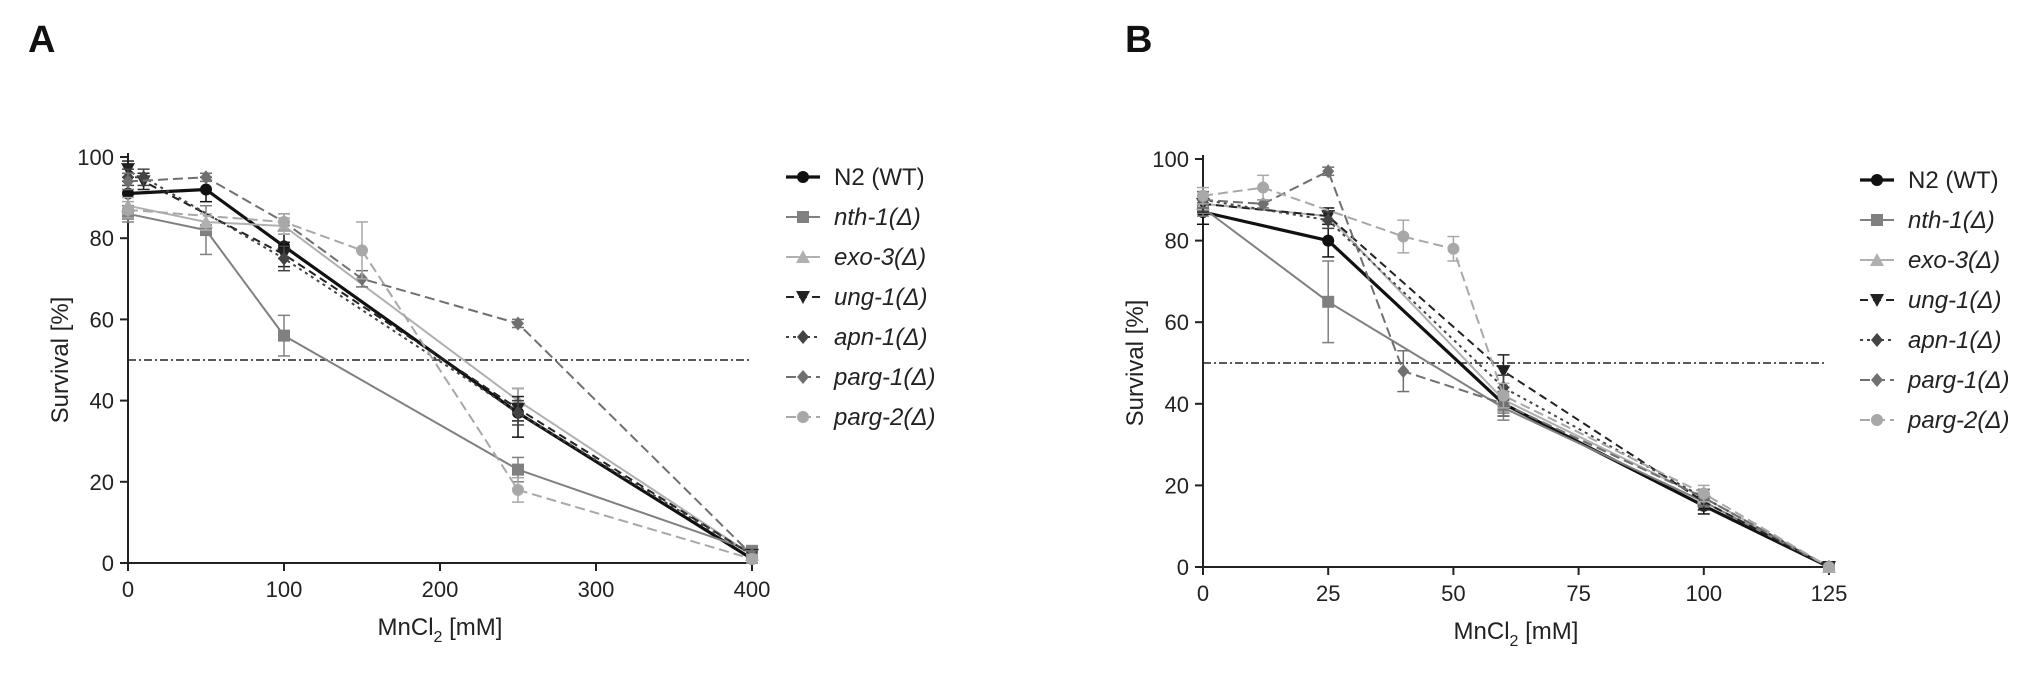  What do you see at coordinates (1183, 567) in the screenshot?
I see `panel-b-y-tick-label: 0` at bounding box center [1183, 567].